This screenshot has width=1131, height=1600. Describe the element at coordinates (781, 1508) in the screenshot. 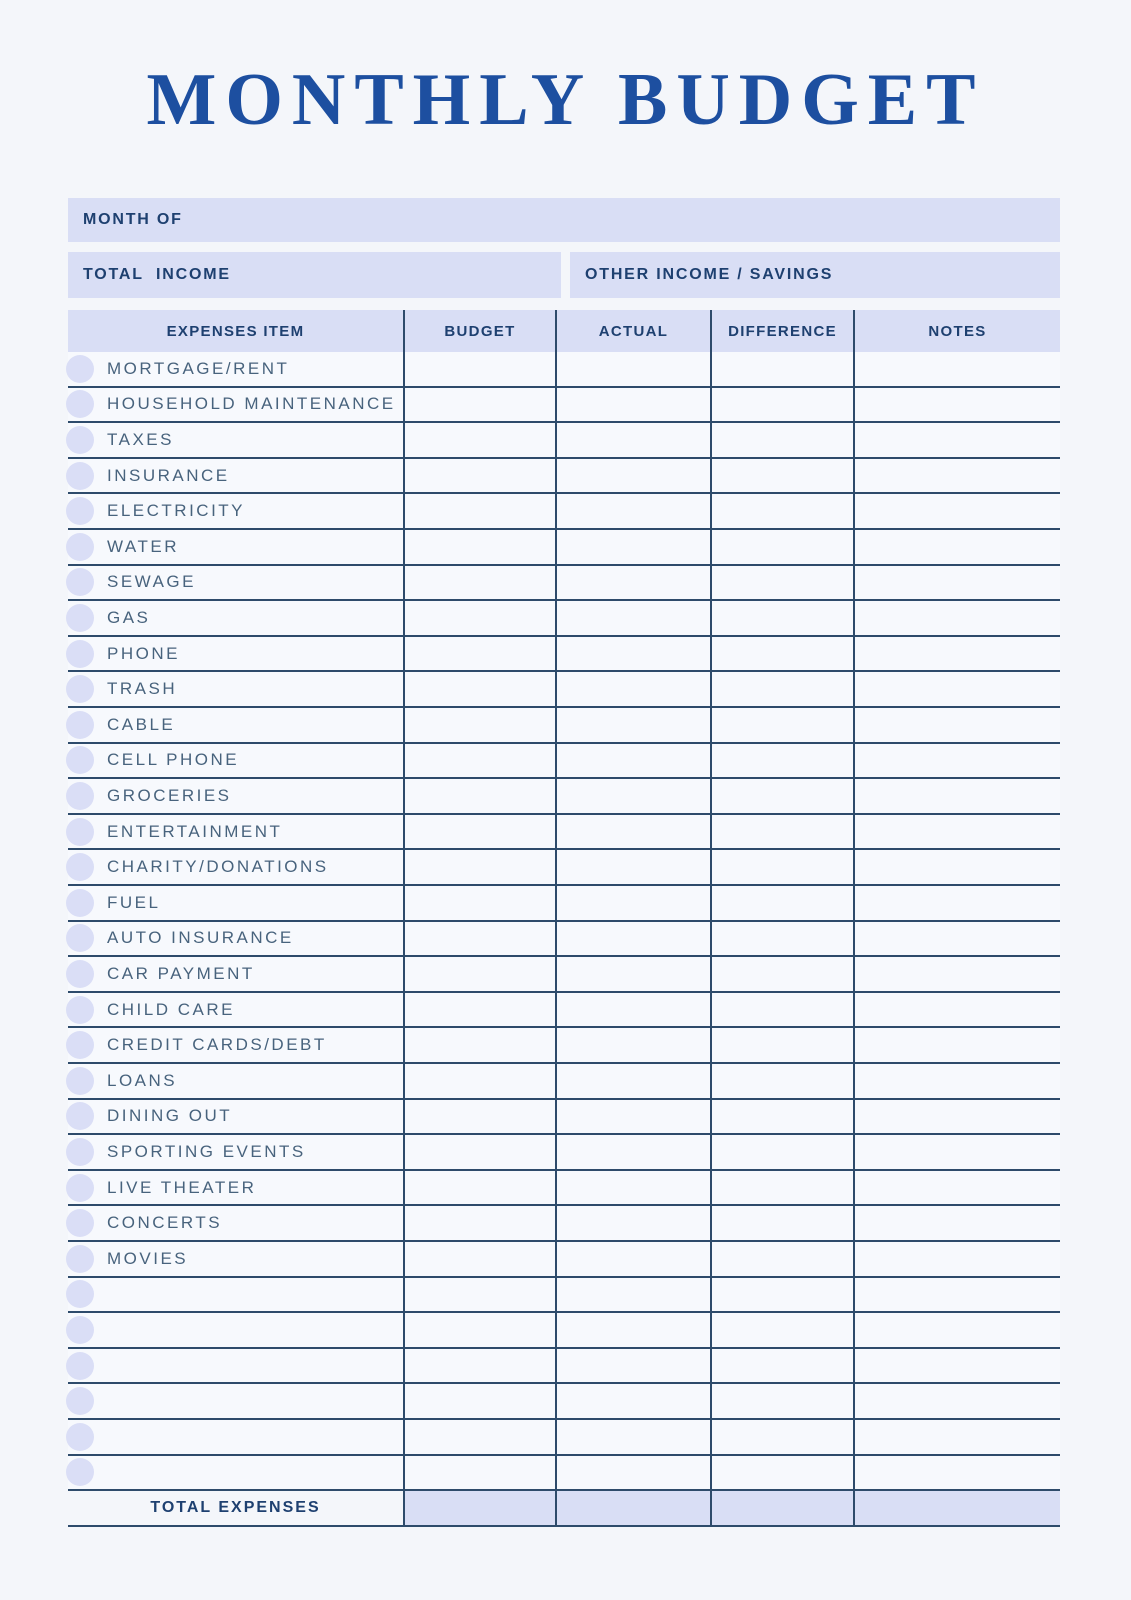

I see `total-difference-cell` at that location.